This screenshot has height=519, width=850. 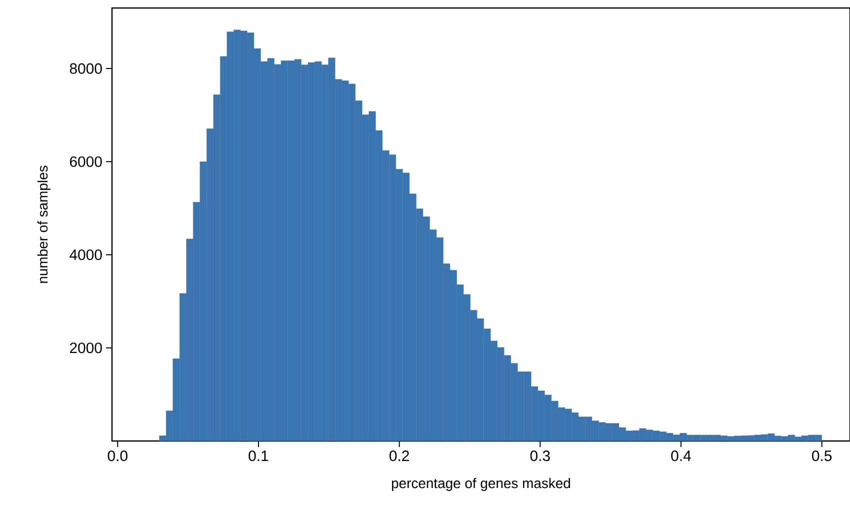 What do you see at coordinates (481, 484) in the screenshot?
I see `x-axis-title: percentage of genes masked` at bounding box center [481, 484].